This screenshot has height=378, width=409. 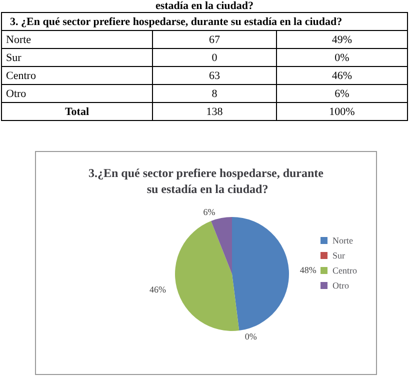 What do you see at coordinates (21, 76) in the screenshot?
I see `category-label: Centro` at bounding box center [21, 76].